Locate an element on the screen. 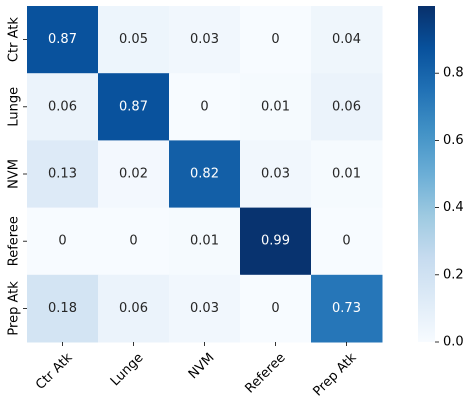  cell-value-label: 0.05 is located at coordinates (133, 39).